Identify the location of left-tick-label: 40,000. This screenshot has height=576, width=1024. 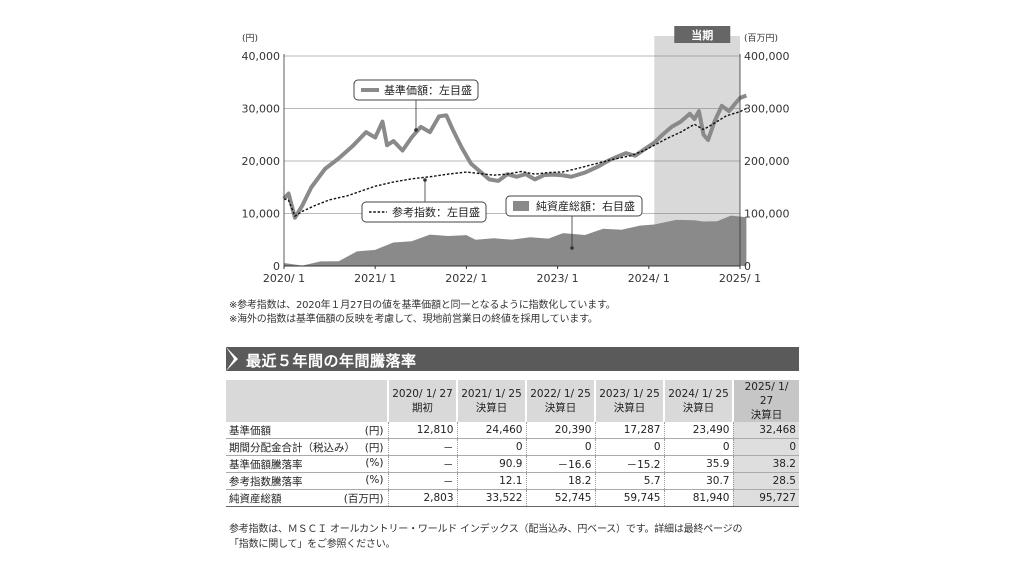
(261, 56).